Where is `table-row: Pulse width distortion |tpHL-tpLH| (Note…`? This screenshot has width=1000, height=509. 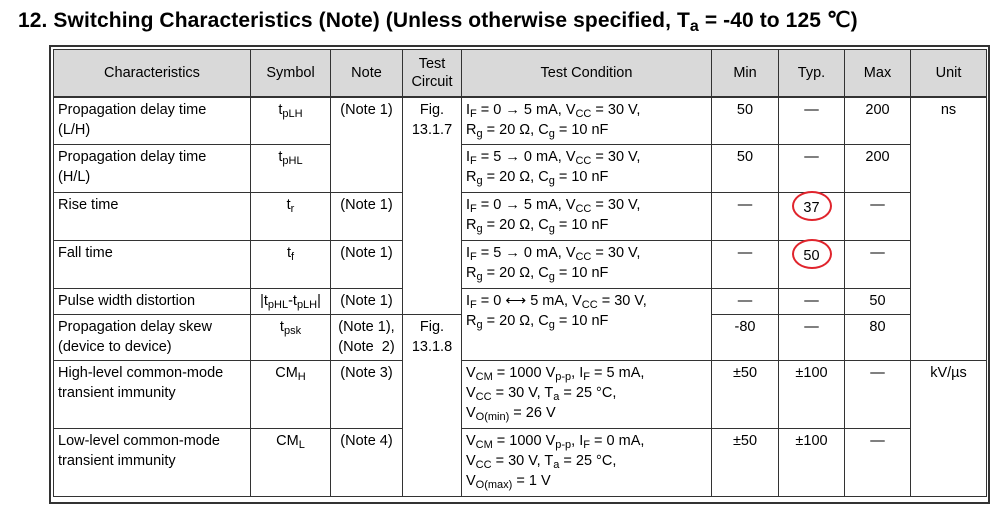
table-row: Pulse width distortion |tpHL-tpLH| (Note… is located at coordinates (520, 324).